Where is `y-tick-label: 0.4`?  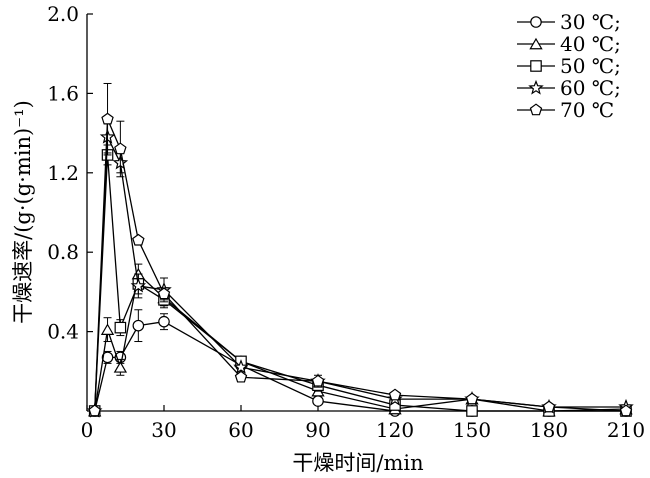 y-tick-label: 0.4 is located at coordinates (63, 332).